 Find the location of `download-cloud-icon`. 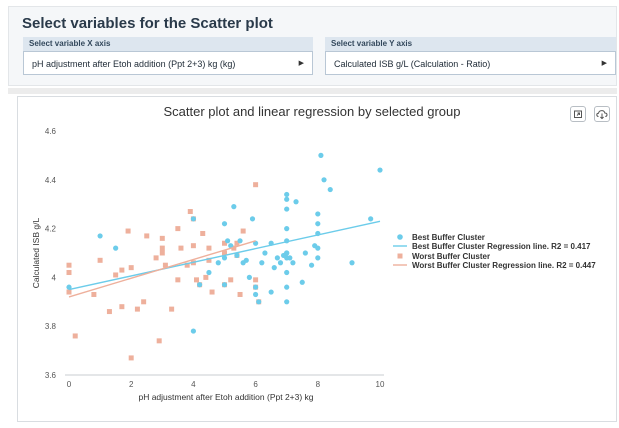

download-cloud-icon is located at coordinates (602, 115).